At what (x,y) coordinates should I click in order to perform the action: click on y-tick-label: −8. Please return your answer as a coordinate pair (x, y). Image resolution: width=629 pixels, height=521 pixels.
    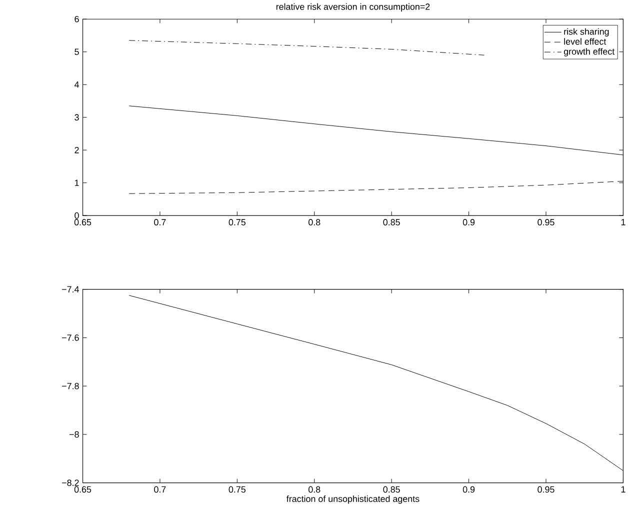
    Looking at the image, I should click on (74, 434).